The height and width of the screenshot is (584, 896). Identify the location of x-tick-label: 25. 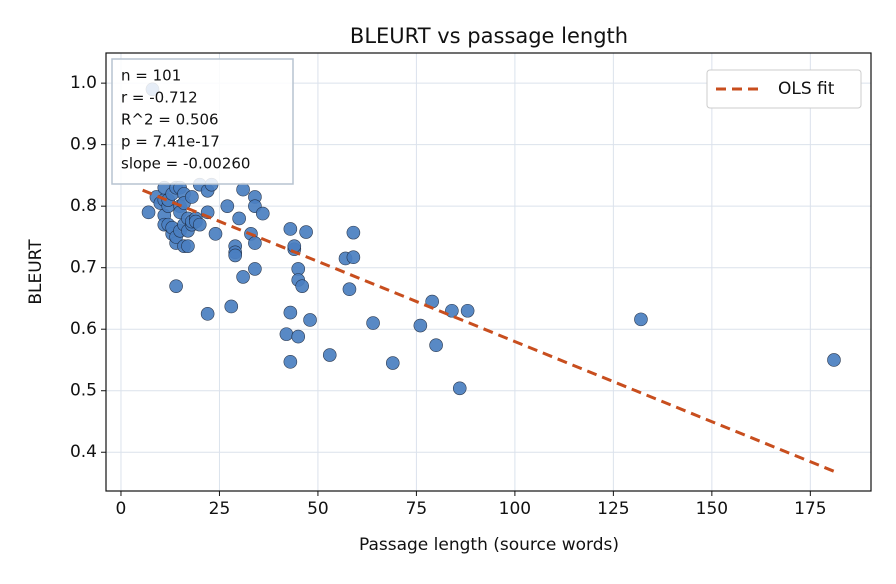
(220, 509).